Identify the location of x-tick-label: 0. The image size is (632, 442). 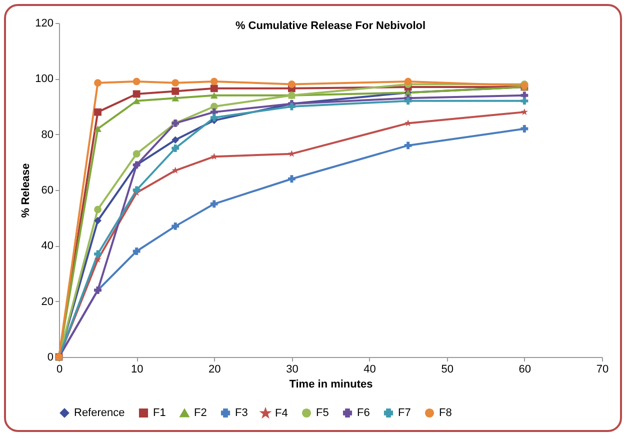
(59, 370).